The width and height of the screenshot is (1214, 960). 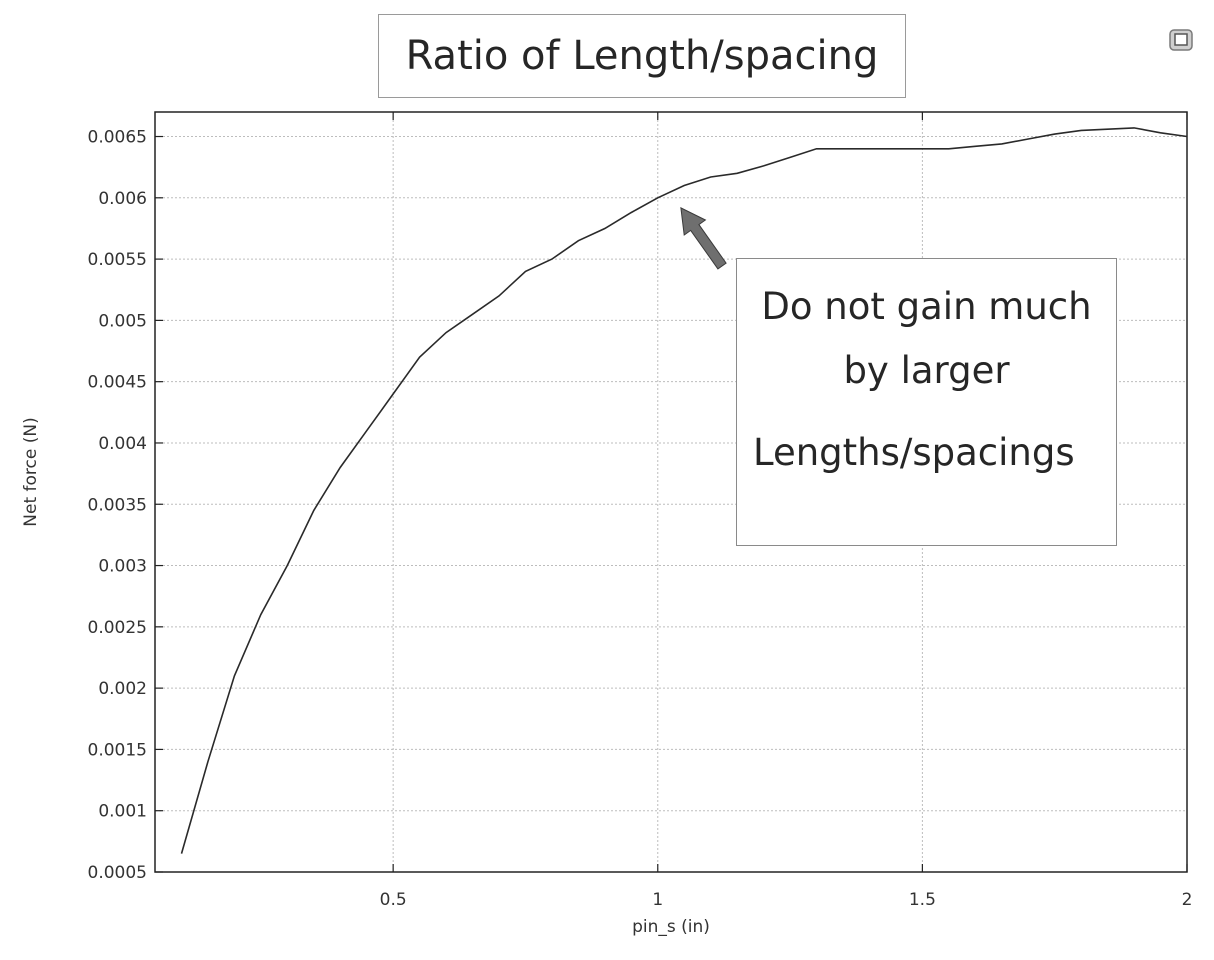 What do you see at coordinates (122, 689) in the screenshot?
I see `y-tick-label: 0.002` at bounding box center [122, 689].